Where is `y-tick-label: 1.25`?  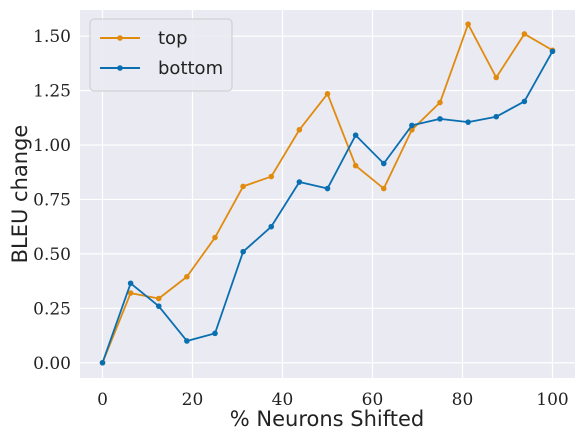
y-tick-label: 1.25 is located at coordinates (52, 92).